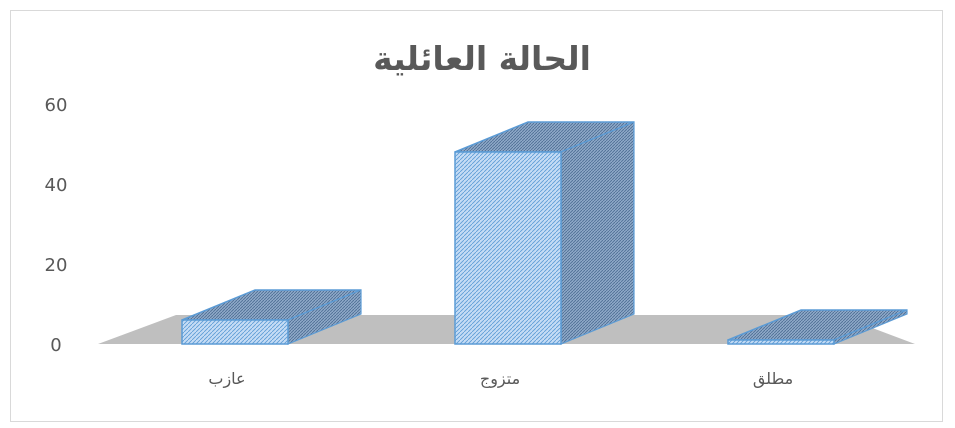  I want to click on x-tick-label: مطلق, so click(773, 379).